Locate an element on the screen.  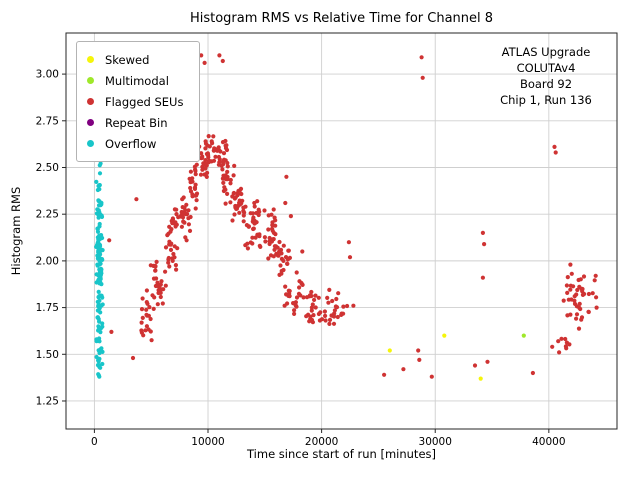
x-tick-label: 40000 is located at coordinates (548, 442).